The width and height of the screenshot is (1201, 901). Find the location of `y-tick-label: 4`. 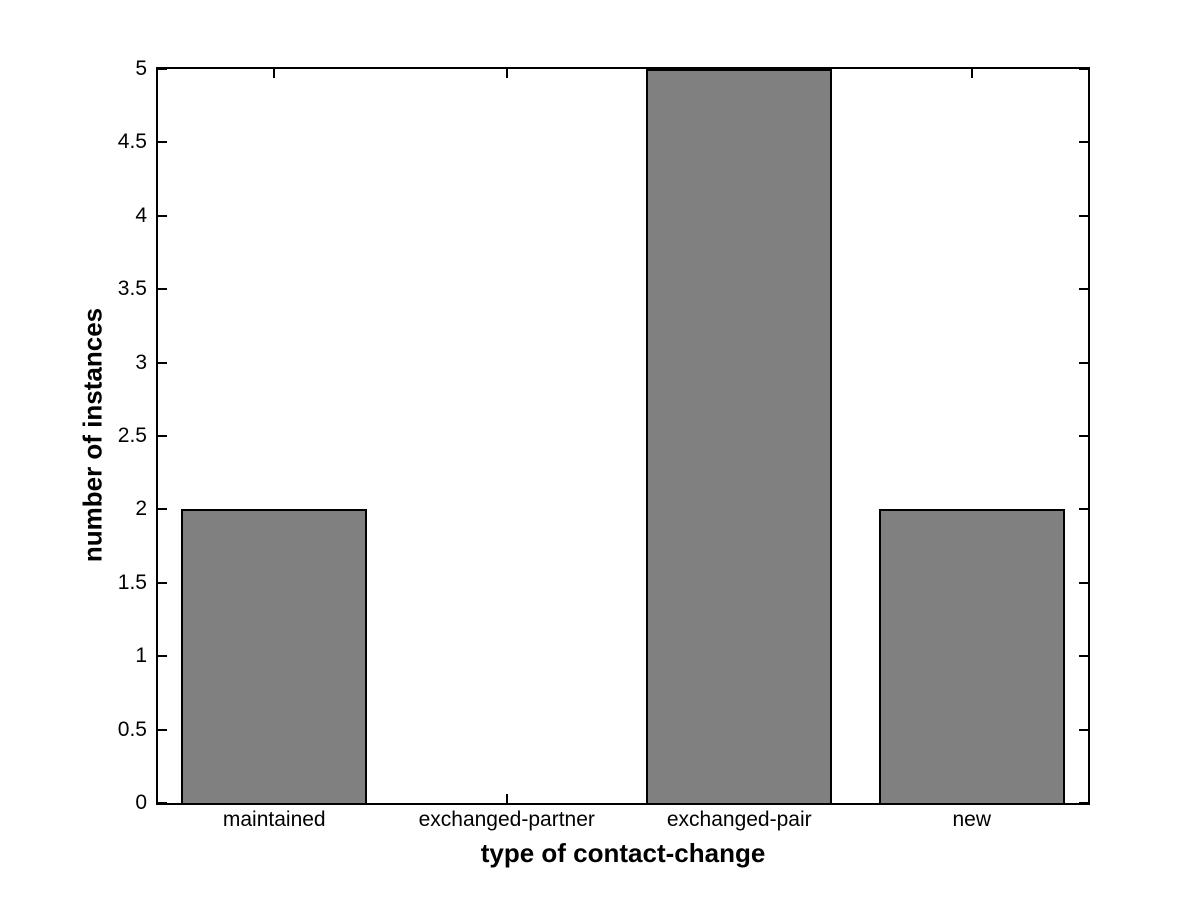

y-tick-label: 4 is located at coordinates (141, 215).